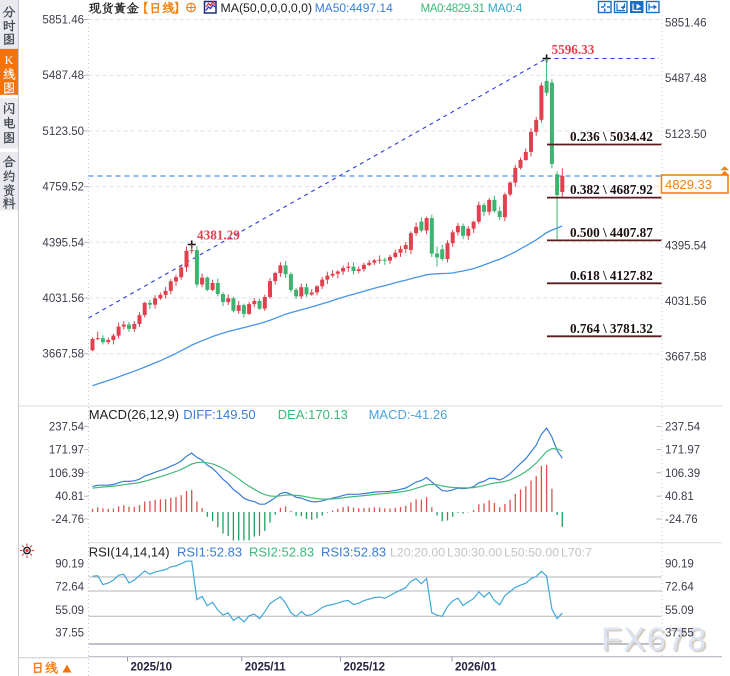 This screenshot has width=730, height=676. I want to click on svg-text: DEA:170.13, so click(313, 414).